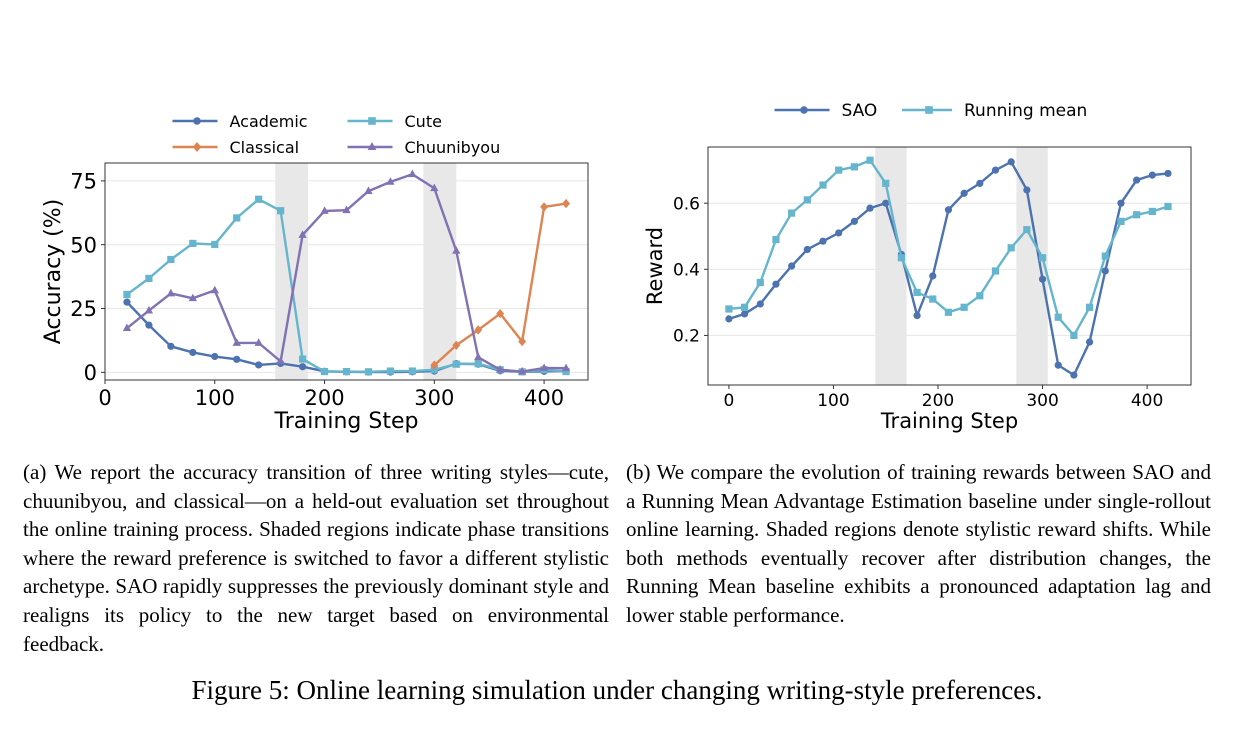  What do you see at coordinates (686, 270) in the screenshot?
I see `y-tick-label: 0.4` at bounding box center [686, 270].